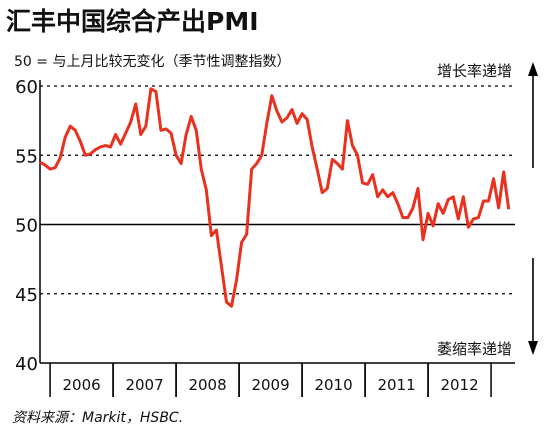 The image size is (550, 438). I want to click on y-tick-label: 45, so click(26, 295).